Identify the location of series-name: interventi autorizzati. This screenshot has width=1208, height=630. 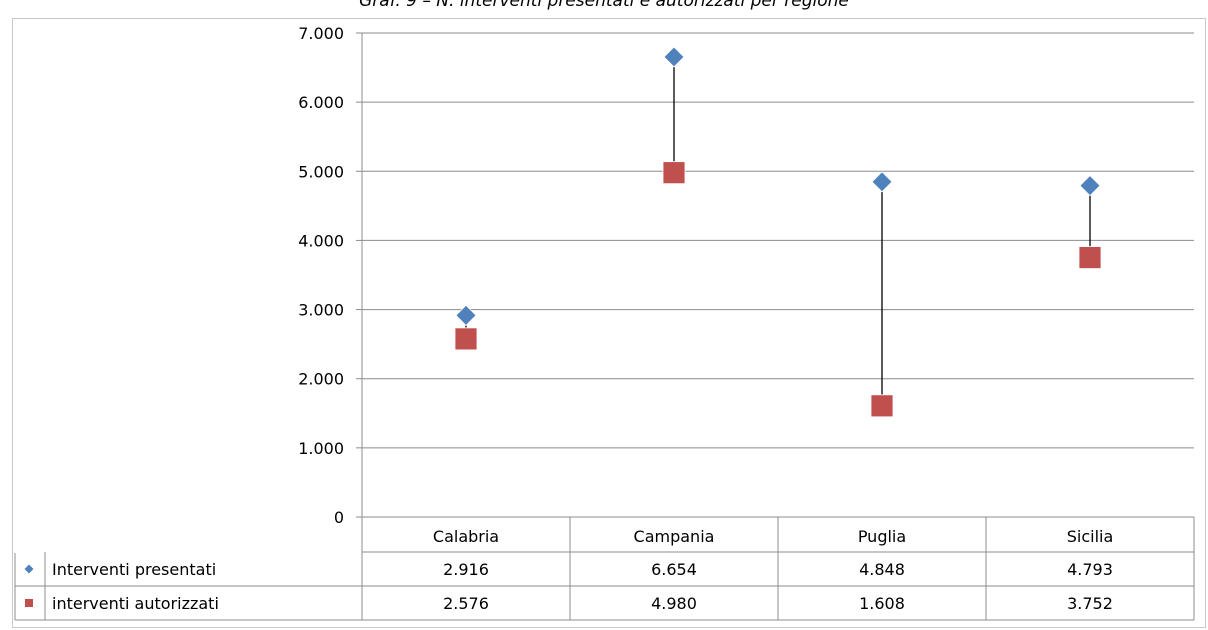
(135, 603).